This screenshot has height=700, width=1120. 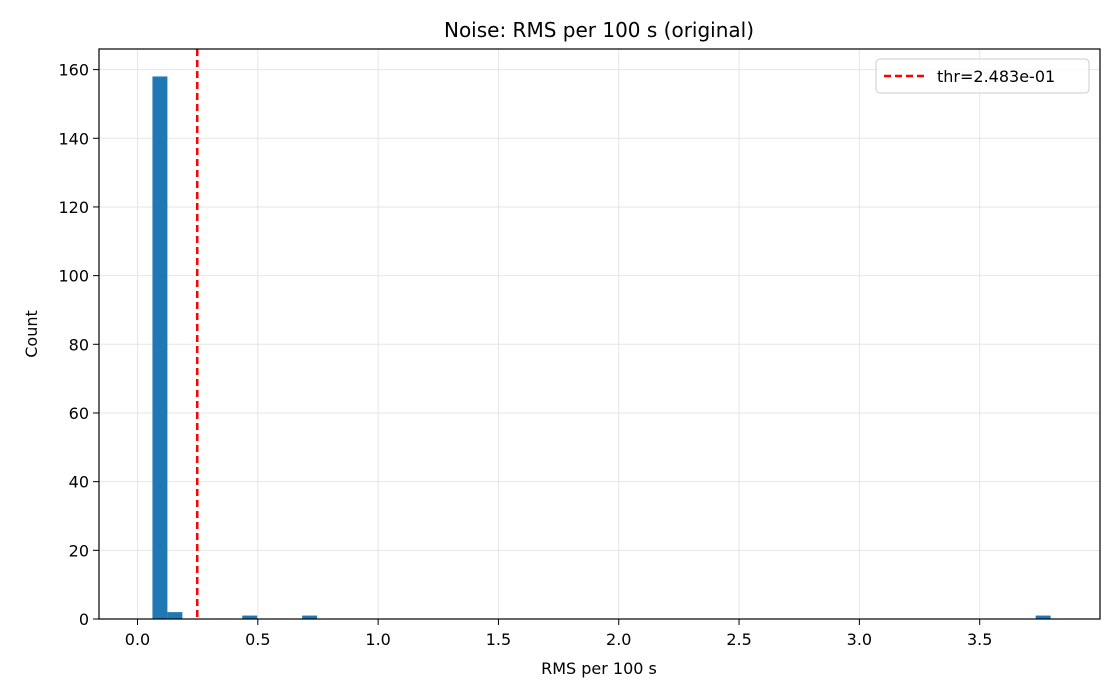 I want to click on legend-box, so click(x=982, y=76).